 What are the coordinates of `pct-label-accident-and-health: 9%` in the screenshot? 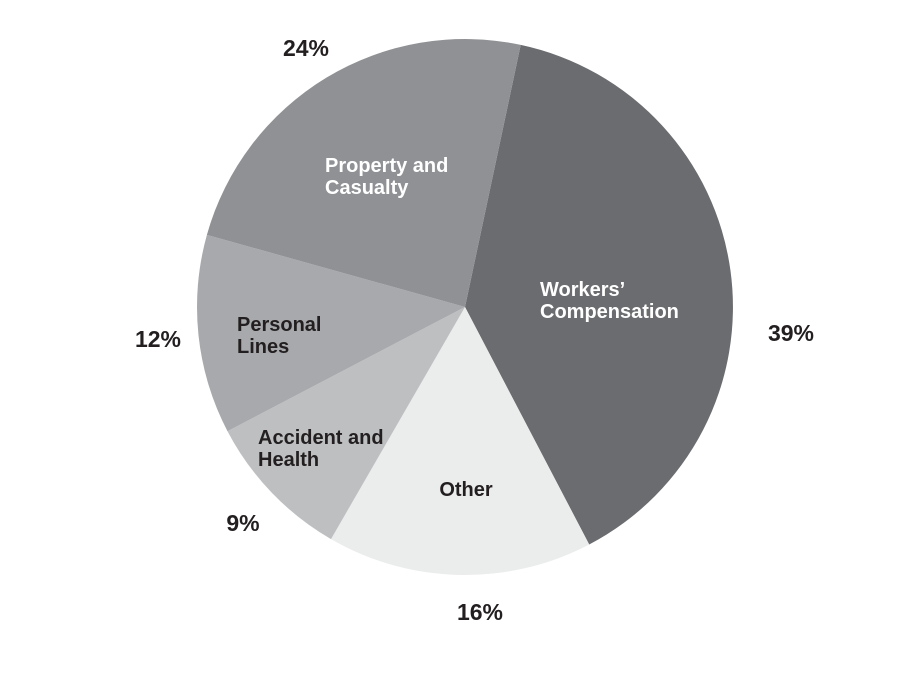 It's located at (242, 523).